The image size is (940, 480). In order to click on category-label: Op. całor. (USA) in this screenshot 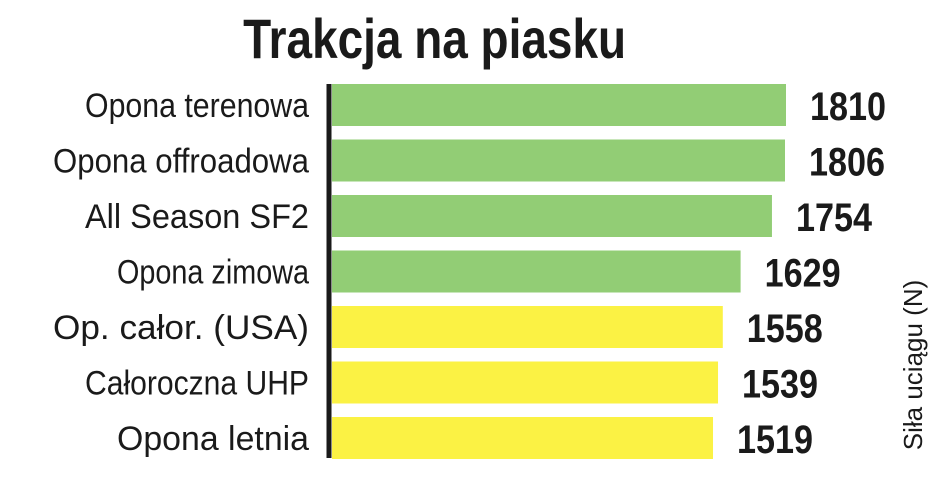, I will do `click(181, 328)`.